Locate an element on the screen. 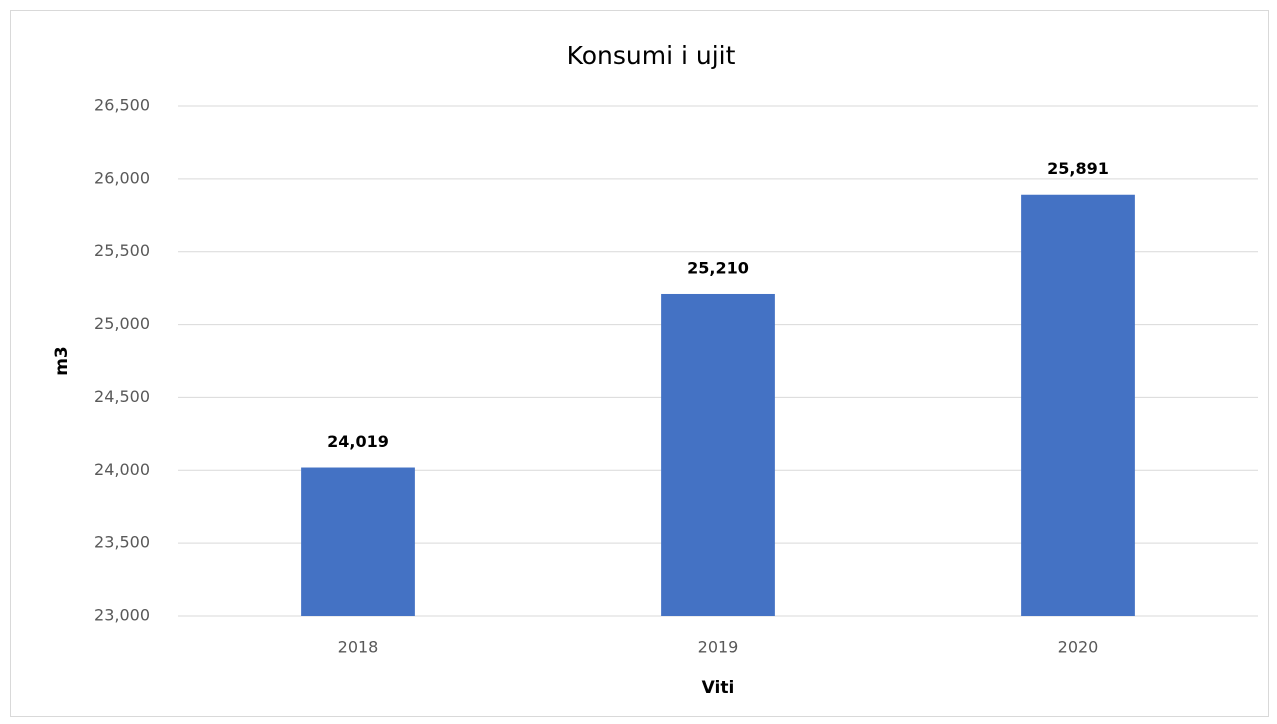 This screenshot has width=1277, height=724. y-tick-label: 23,000 is located at coordinates (122, 615).